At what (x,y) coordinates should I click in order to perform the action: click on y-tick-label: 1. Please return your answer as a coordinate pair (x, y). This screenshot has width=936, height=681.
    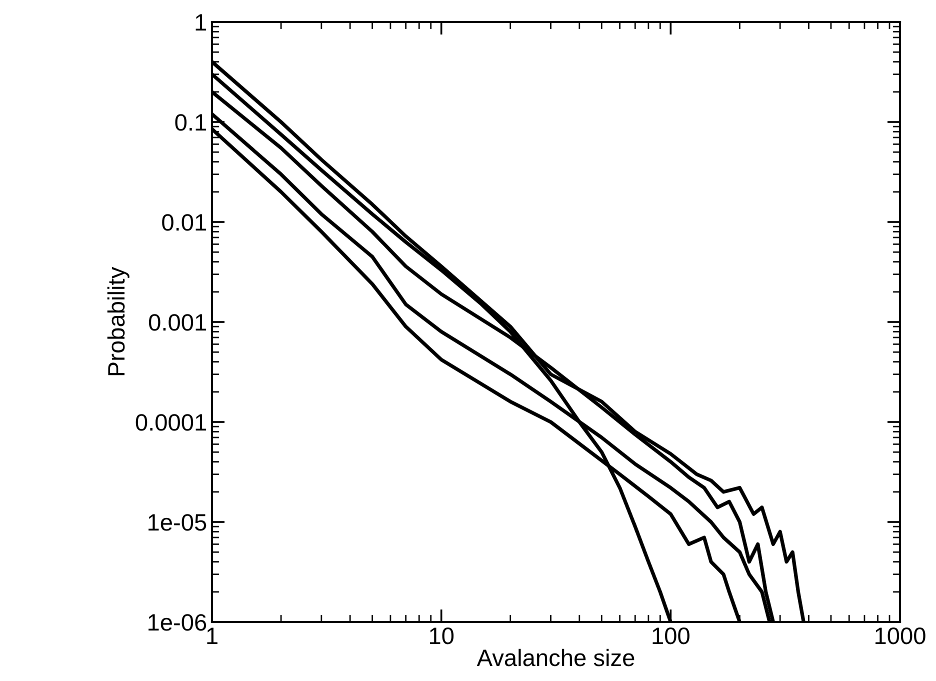
    Looking at the image, I should click on (201, 22).